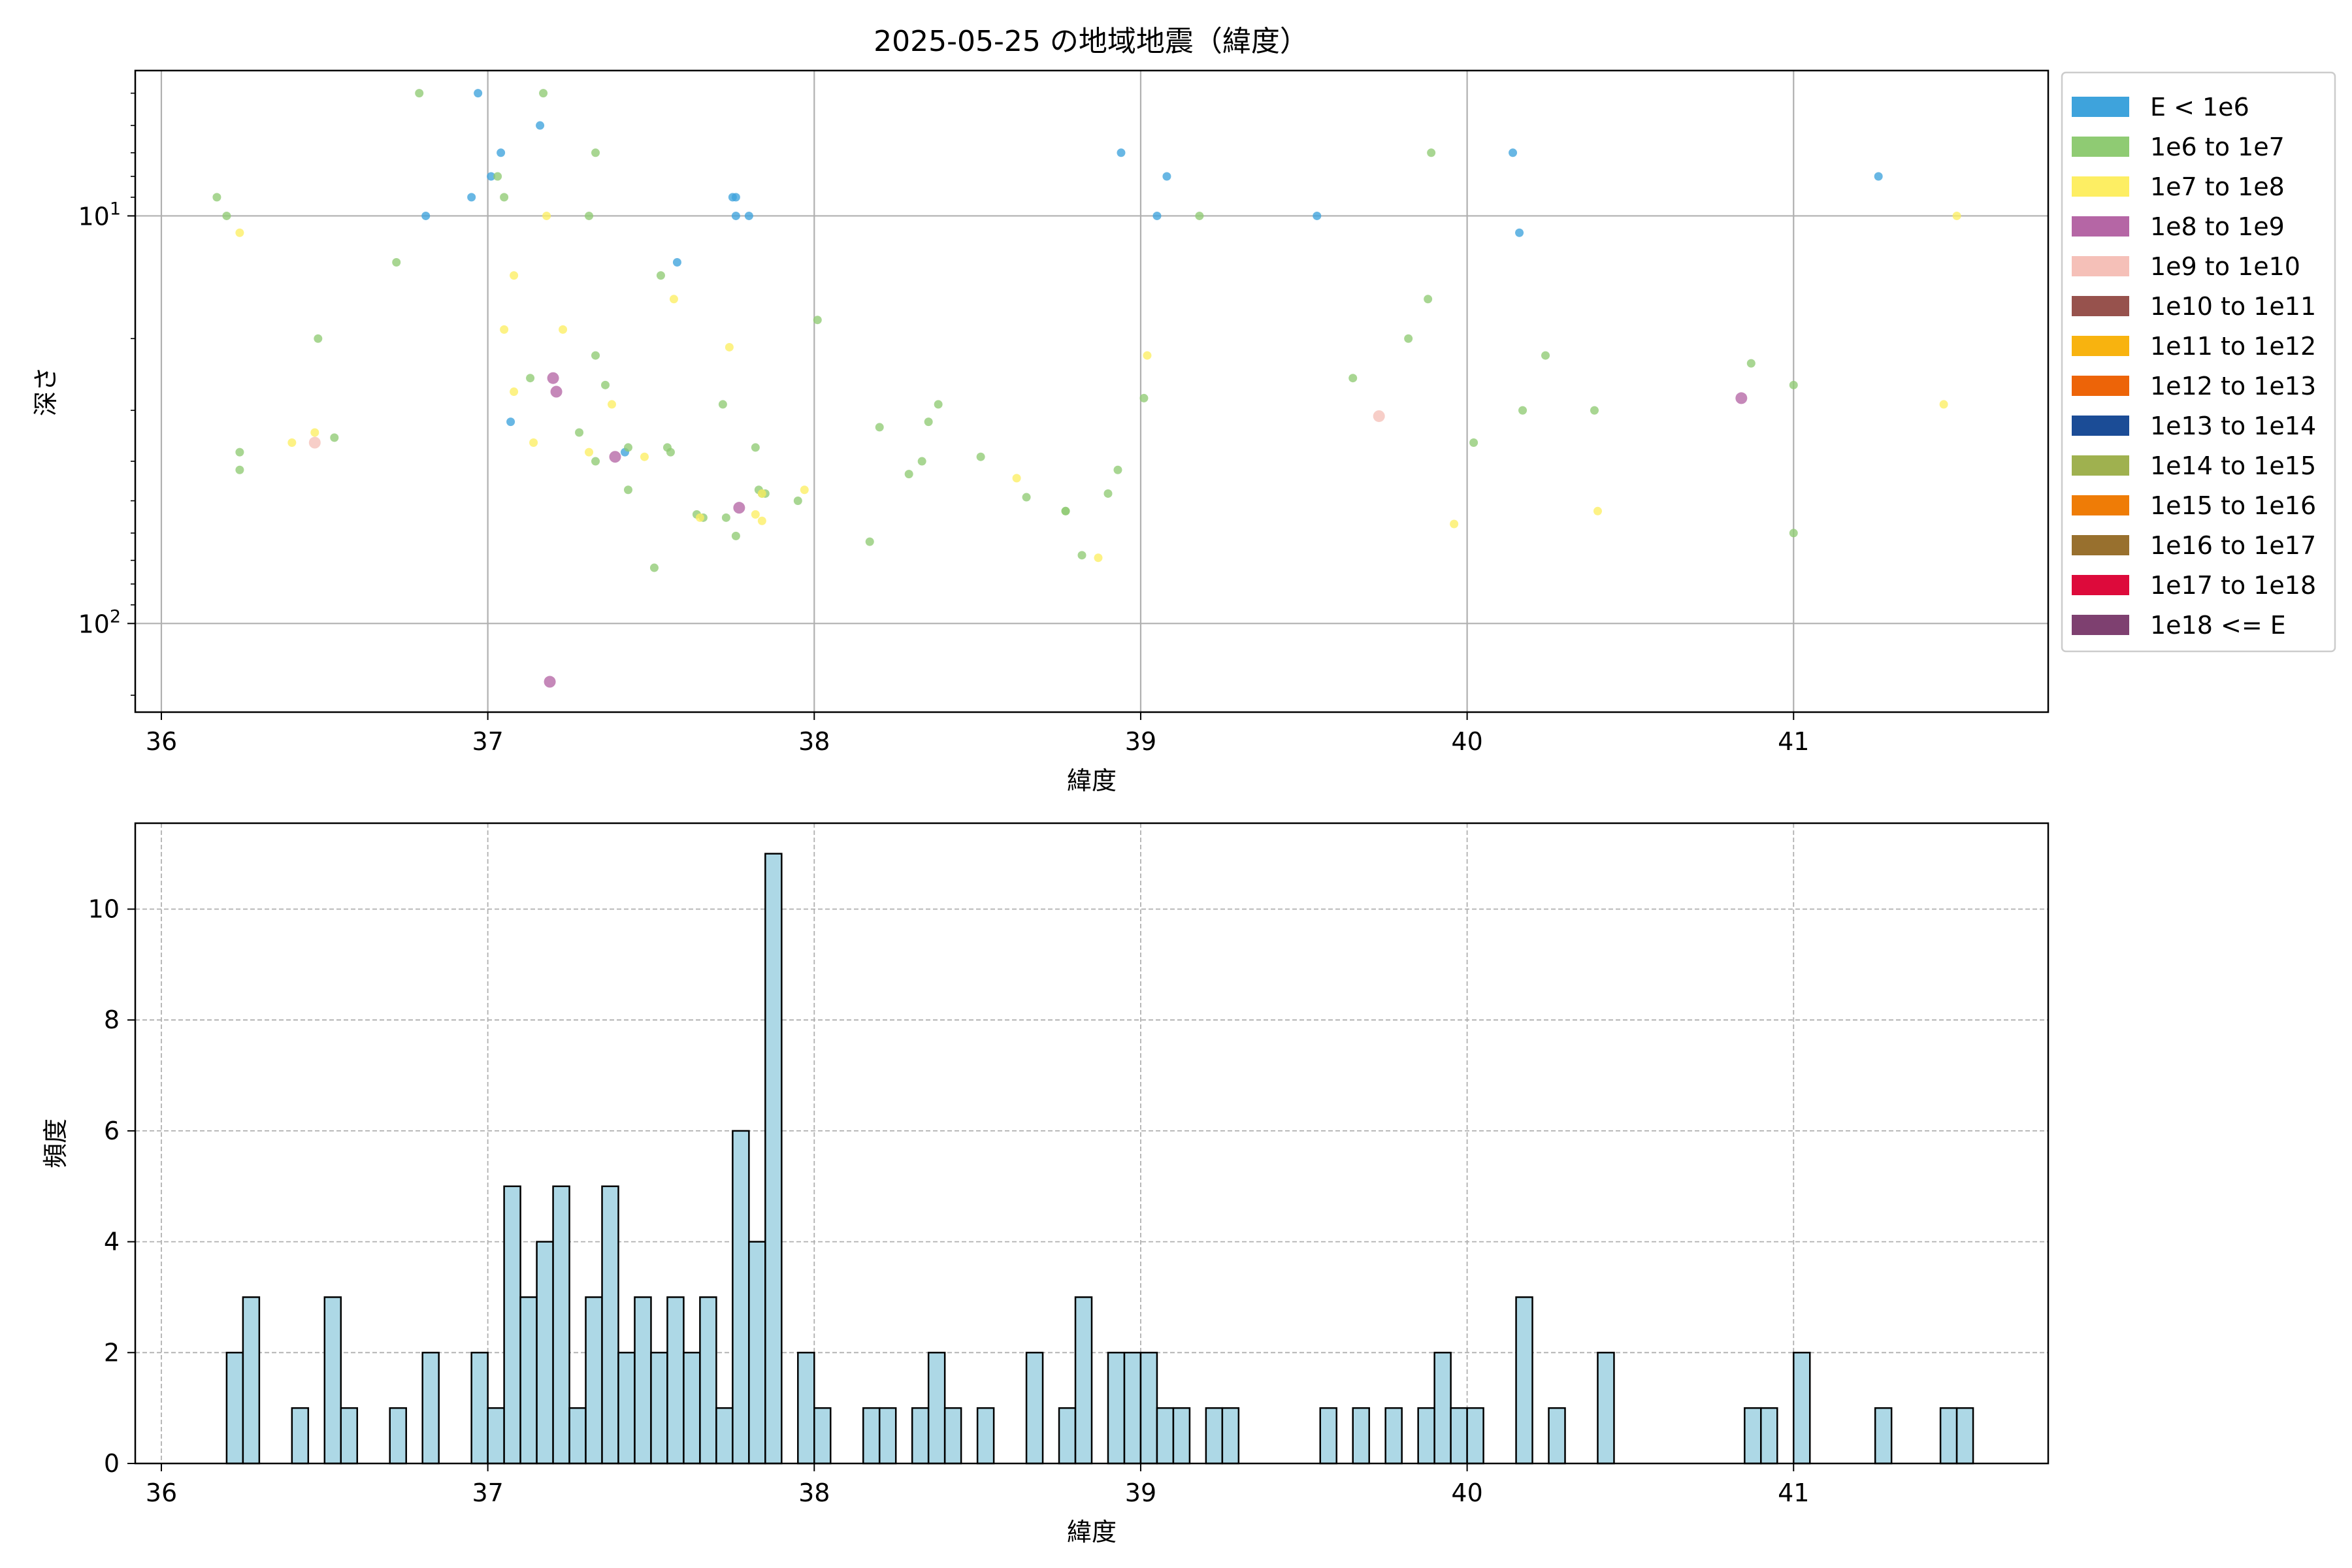 The height and width of the screenshot is (1568, 2352). I want to click on histogram-x-tick-label: 41, so click(1793, 1492).